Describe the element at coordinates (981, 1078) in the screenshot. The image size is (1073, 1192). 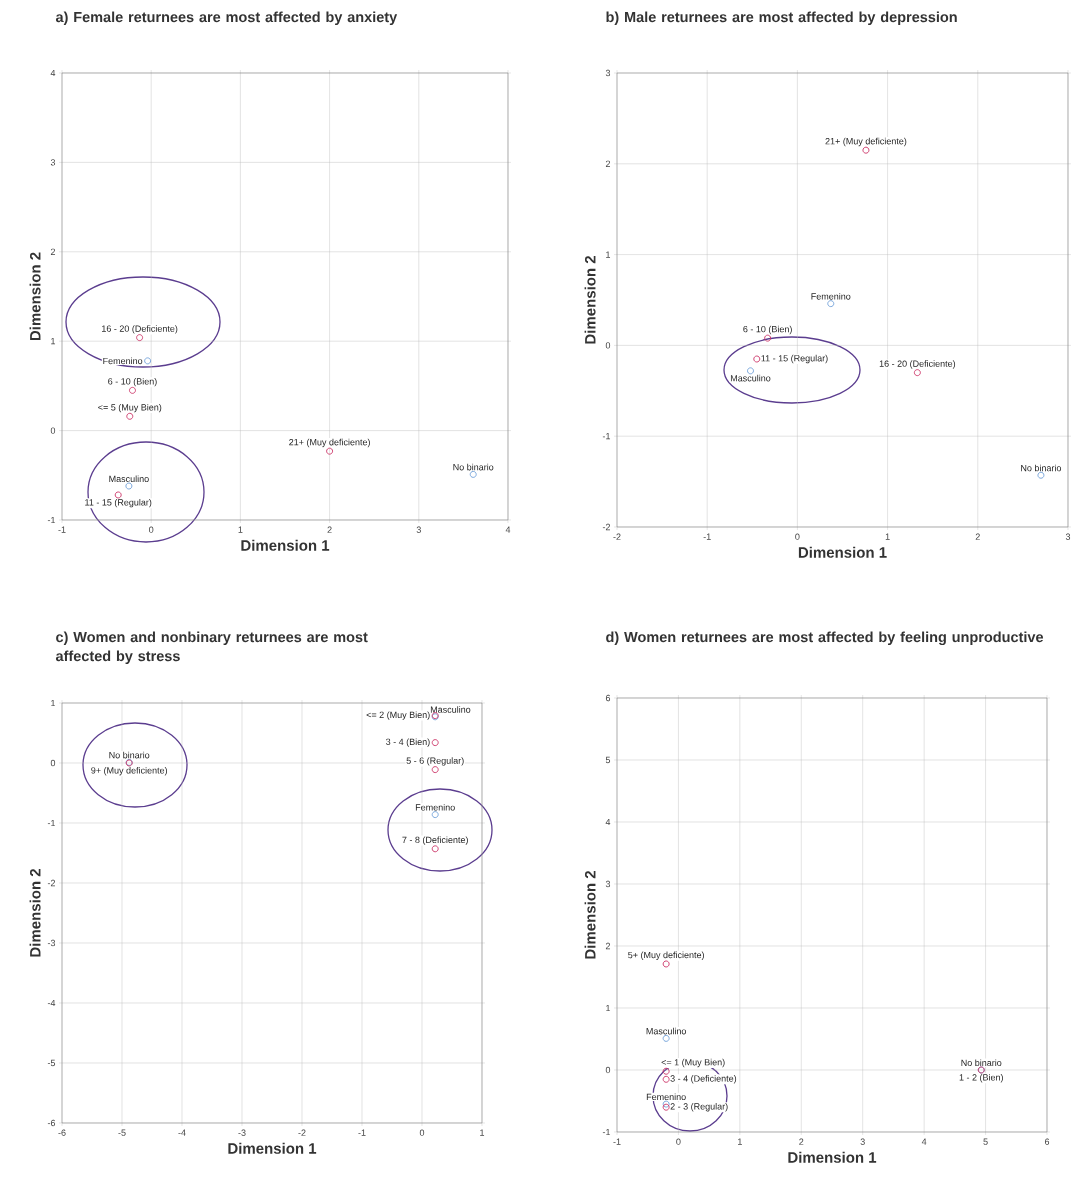
I see `annotation: 1 - 2 (Bien)` at that location.